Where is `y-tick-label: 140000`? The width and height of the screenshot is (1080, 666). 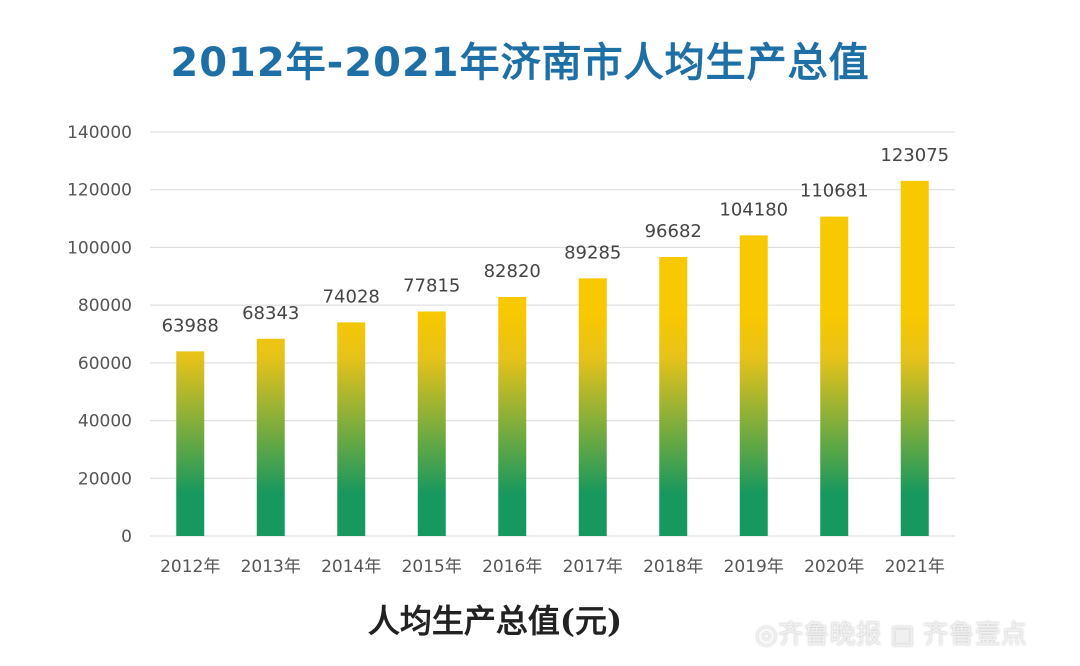
y-tick-label: 140000 is located at coordinates (99, 133).